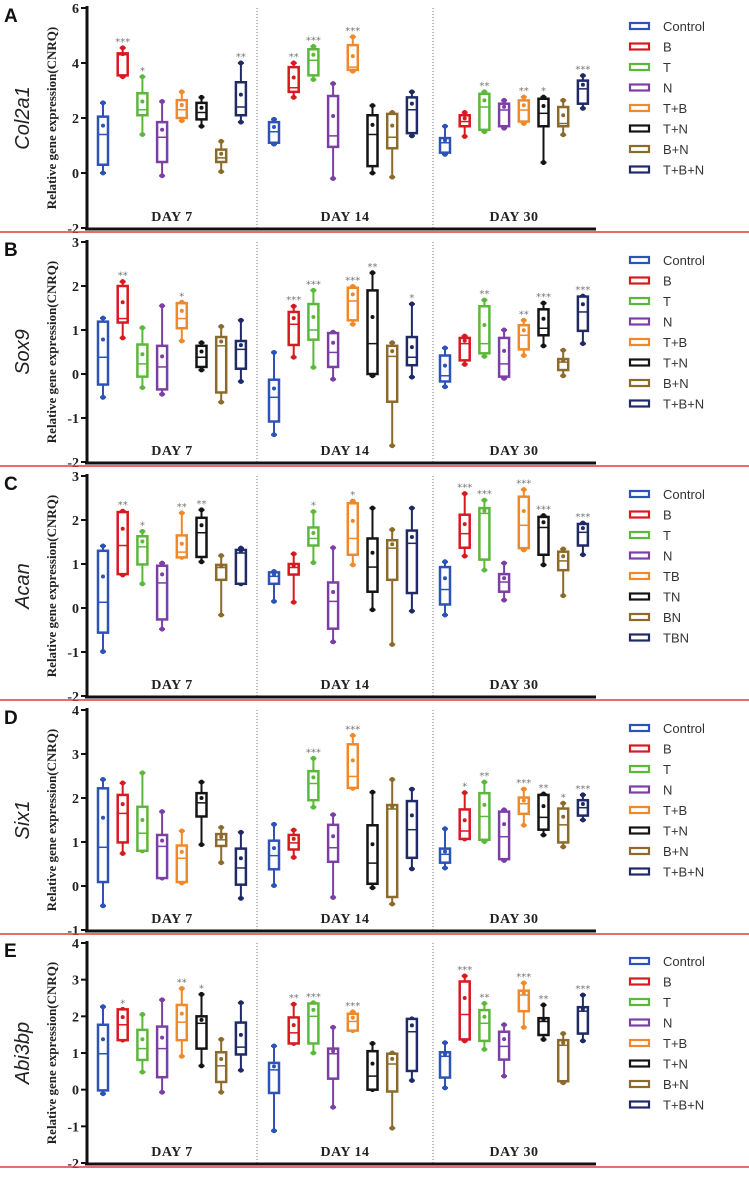 This screenshot has height=1197, width=749. What do you see at coordinates (75, 119) in the screenshot?
I see `y-tick-label: 2` at bounding box center [75, 119].